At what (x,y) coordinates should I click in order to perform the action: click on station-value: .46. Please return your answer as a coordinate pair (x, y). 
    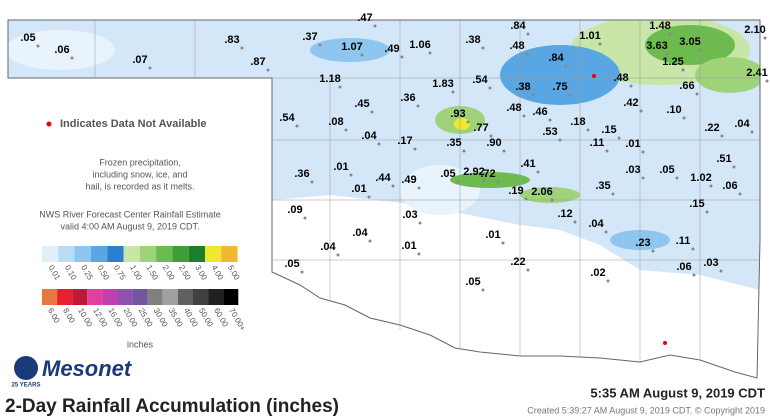
    Looking at the image, I should click on (539, 112).